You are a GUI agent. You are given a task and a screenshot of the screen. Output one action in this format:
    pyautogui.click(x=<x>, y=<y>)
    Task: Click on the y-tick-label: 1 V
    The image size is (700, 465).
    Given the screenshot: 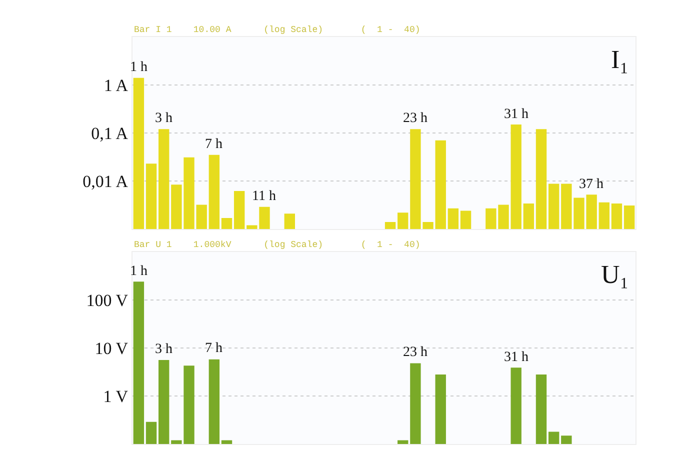 What is the action you would take?
    pyautogui.click(x=116, y=396)
    